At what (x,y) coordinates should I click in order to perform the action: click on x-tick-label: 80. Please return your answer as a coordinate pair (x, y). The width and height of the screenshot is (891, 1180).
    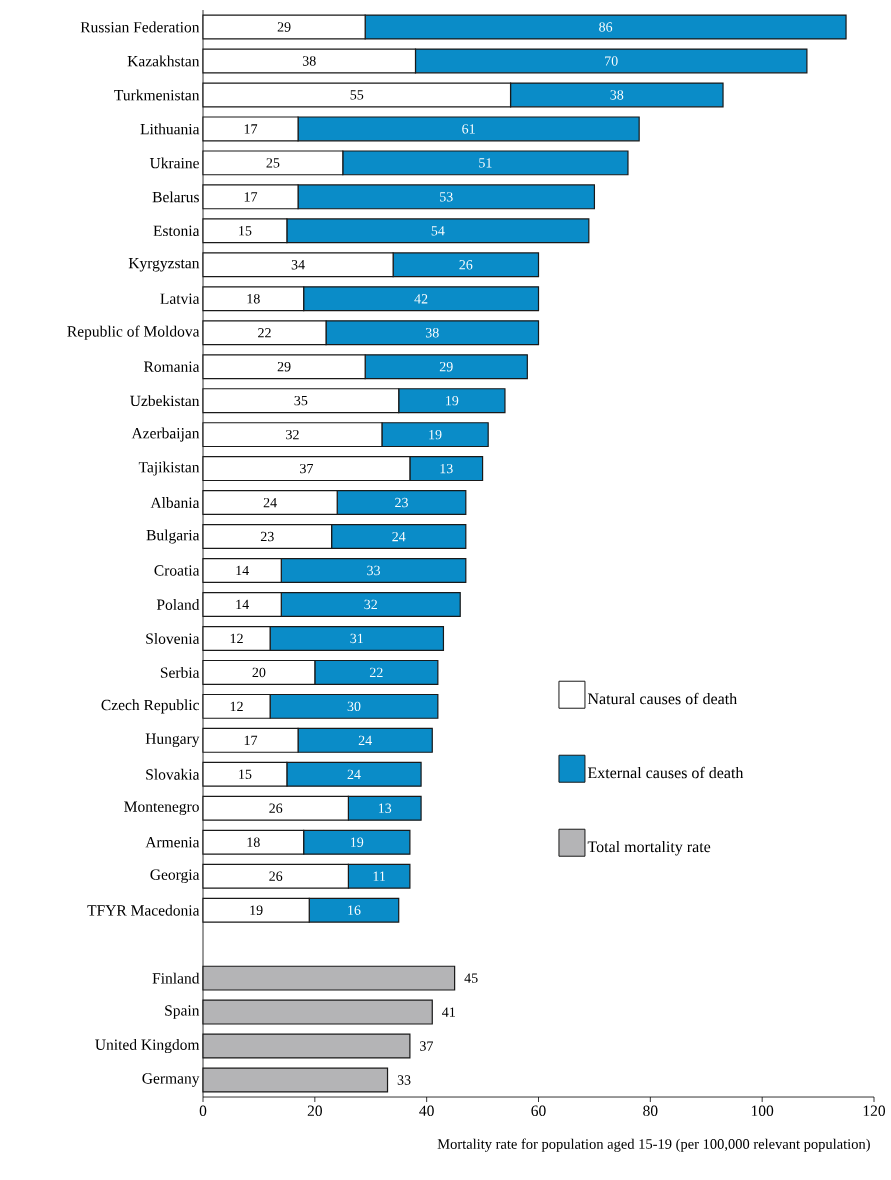
    Looking at the image, I should click on (650, 1110).